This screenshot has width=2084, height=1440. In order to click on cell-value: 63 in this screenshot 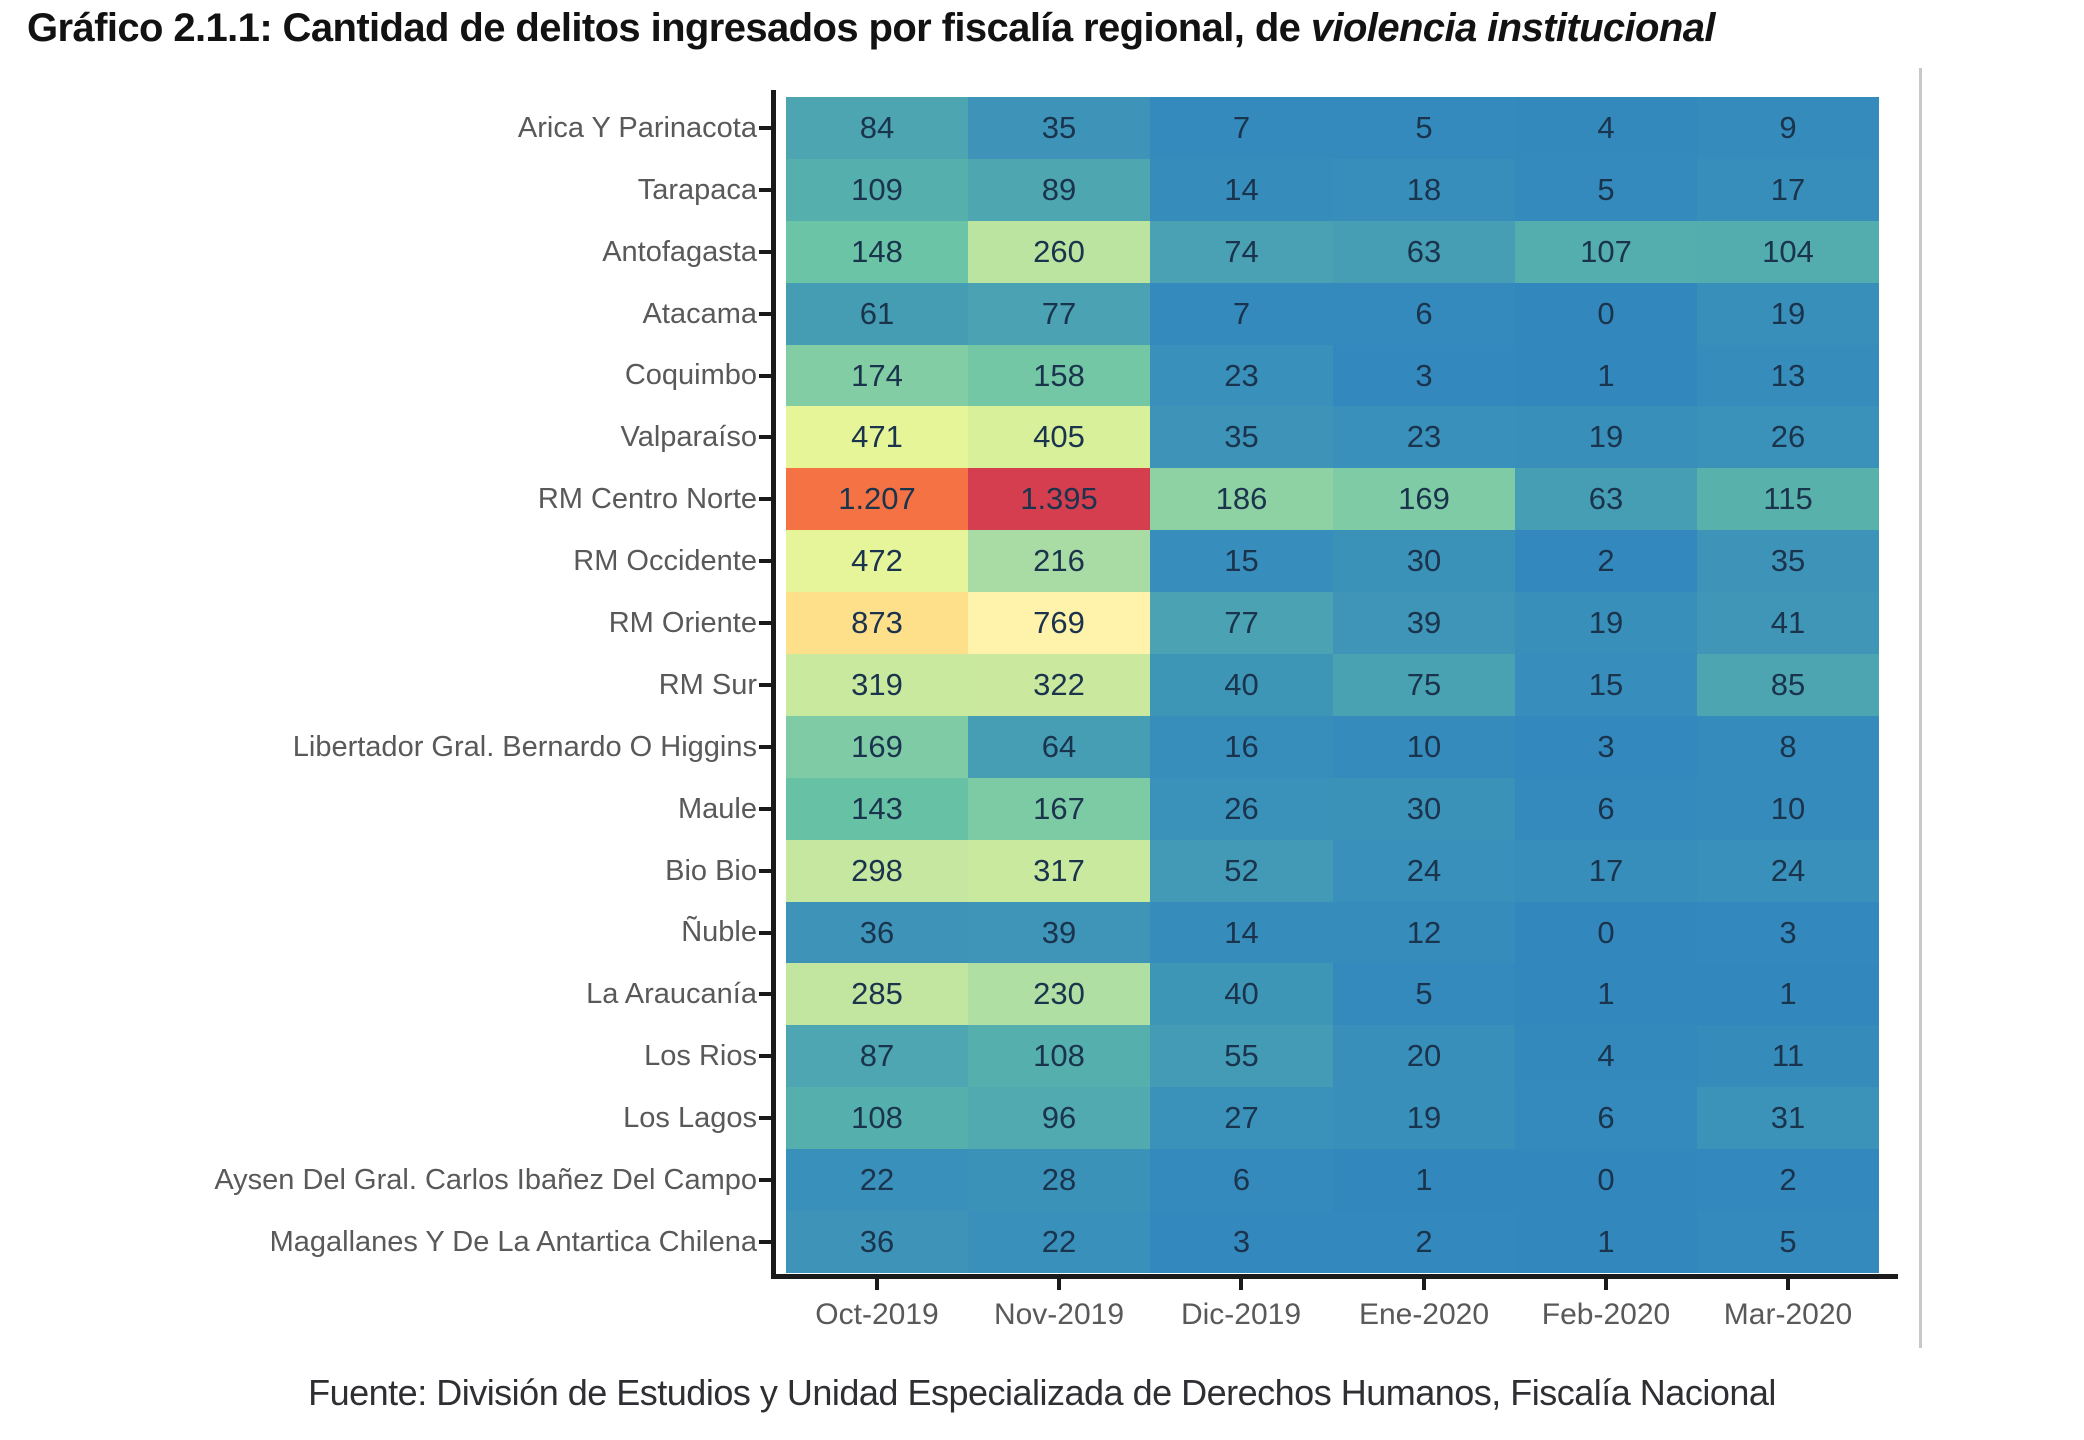, I will do `click(1606, 498)`.